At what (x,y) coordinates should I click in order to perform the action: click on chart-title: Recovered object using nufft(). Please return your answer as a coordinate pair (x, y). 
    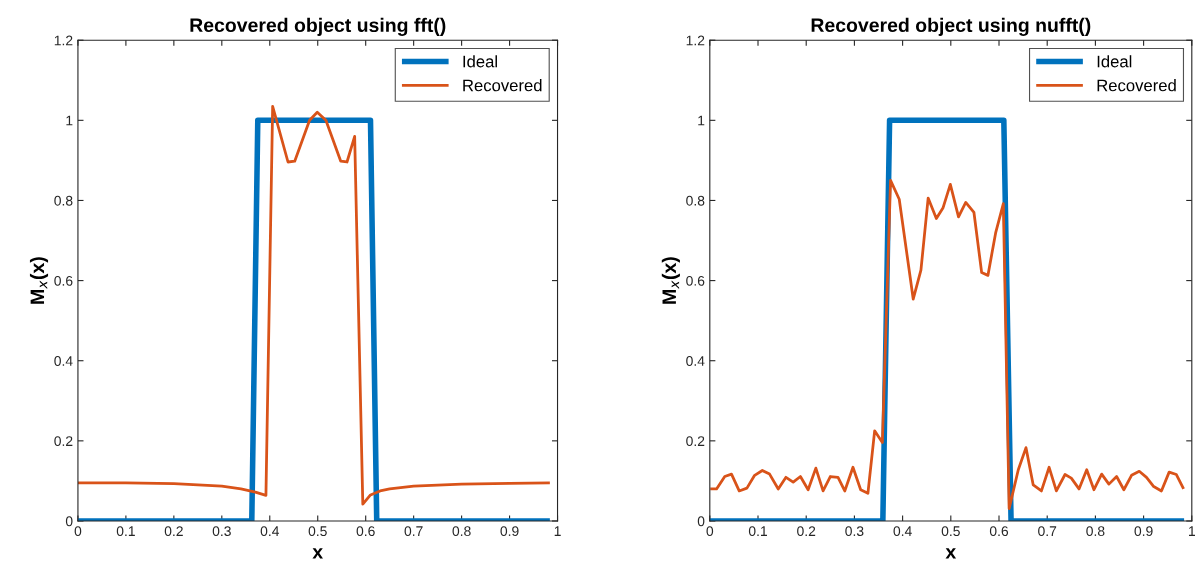
    Looking at the image, I should click on (951, 26).